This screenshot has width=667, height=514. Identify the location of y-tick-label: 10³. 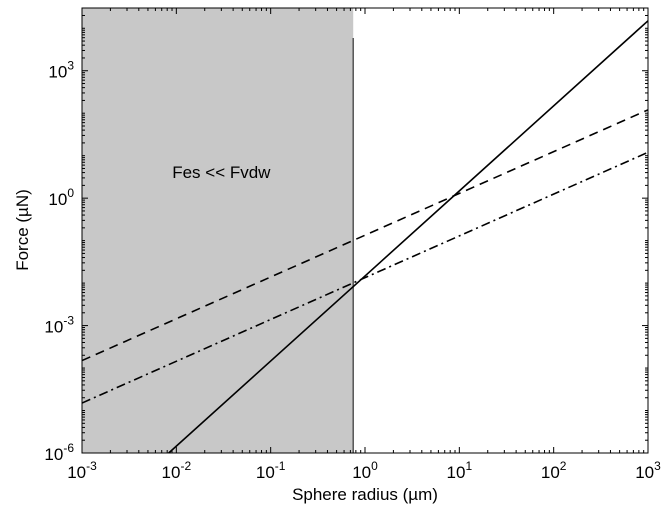
(61, 70).